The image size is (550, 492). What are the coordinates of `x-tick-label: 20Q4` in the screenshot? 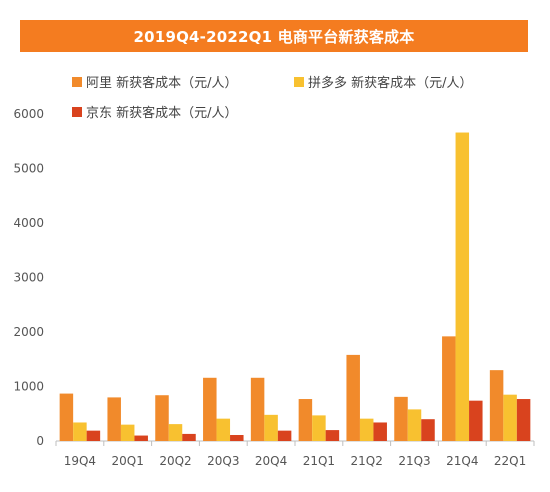 It's located at (271, 461).